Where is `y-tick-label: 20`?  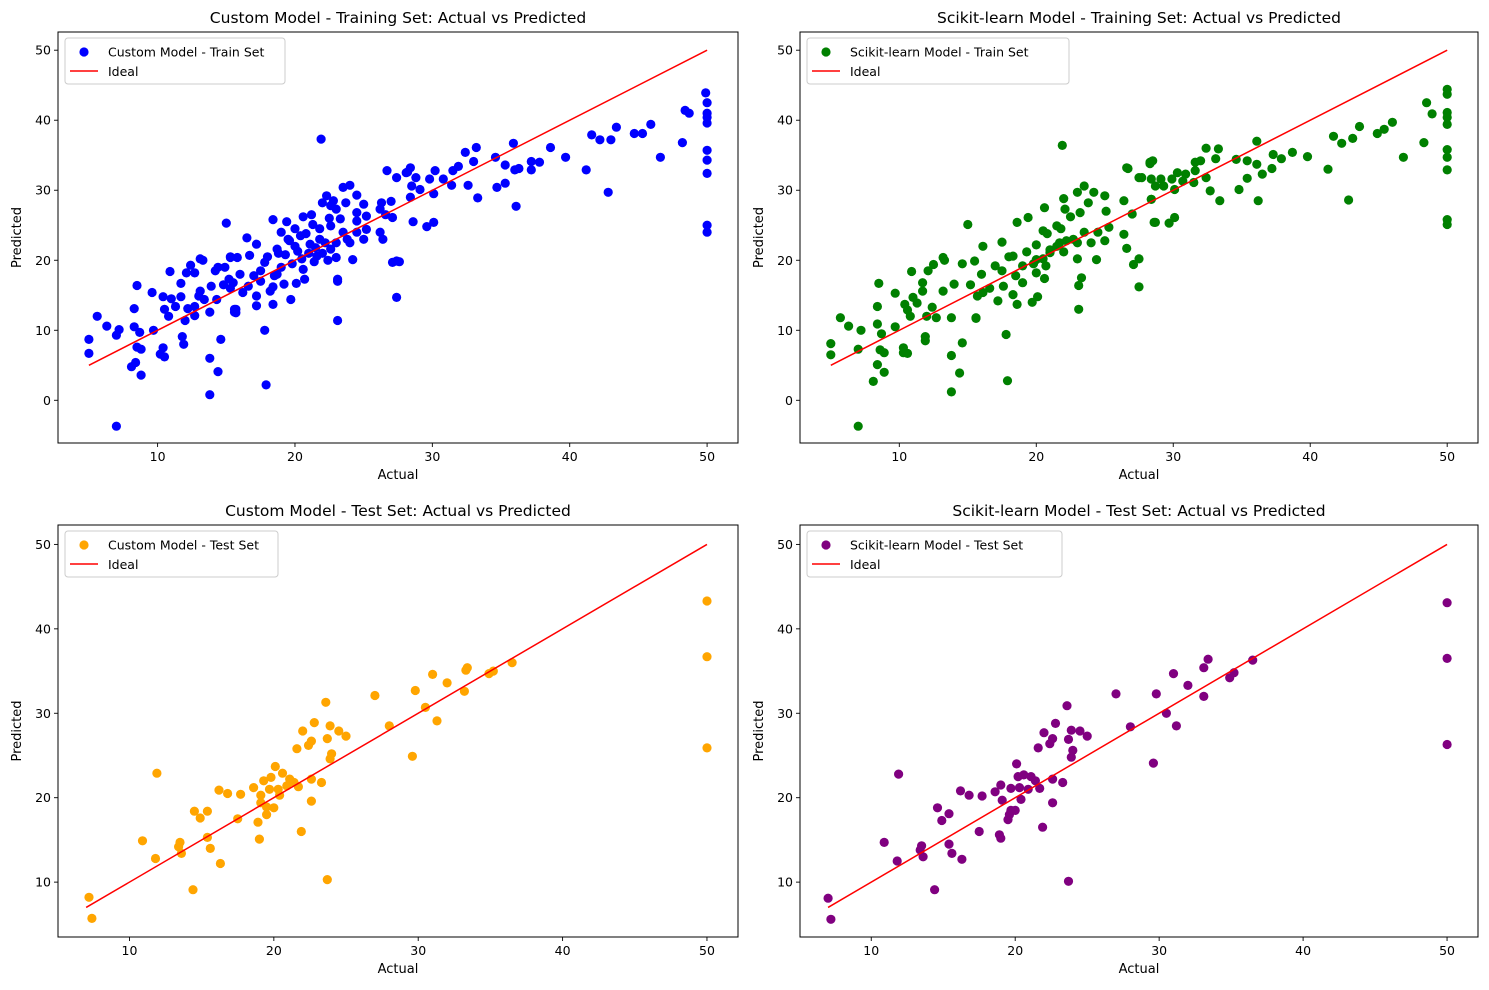 y-tick-label: 20 is located at coordinates (43, 797).